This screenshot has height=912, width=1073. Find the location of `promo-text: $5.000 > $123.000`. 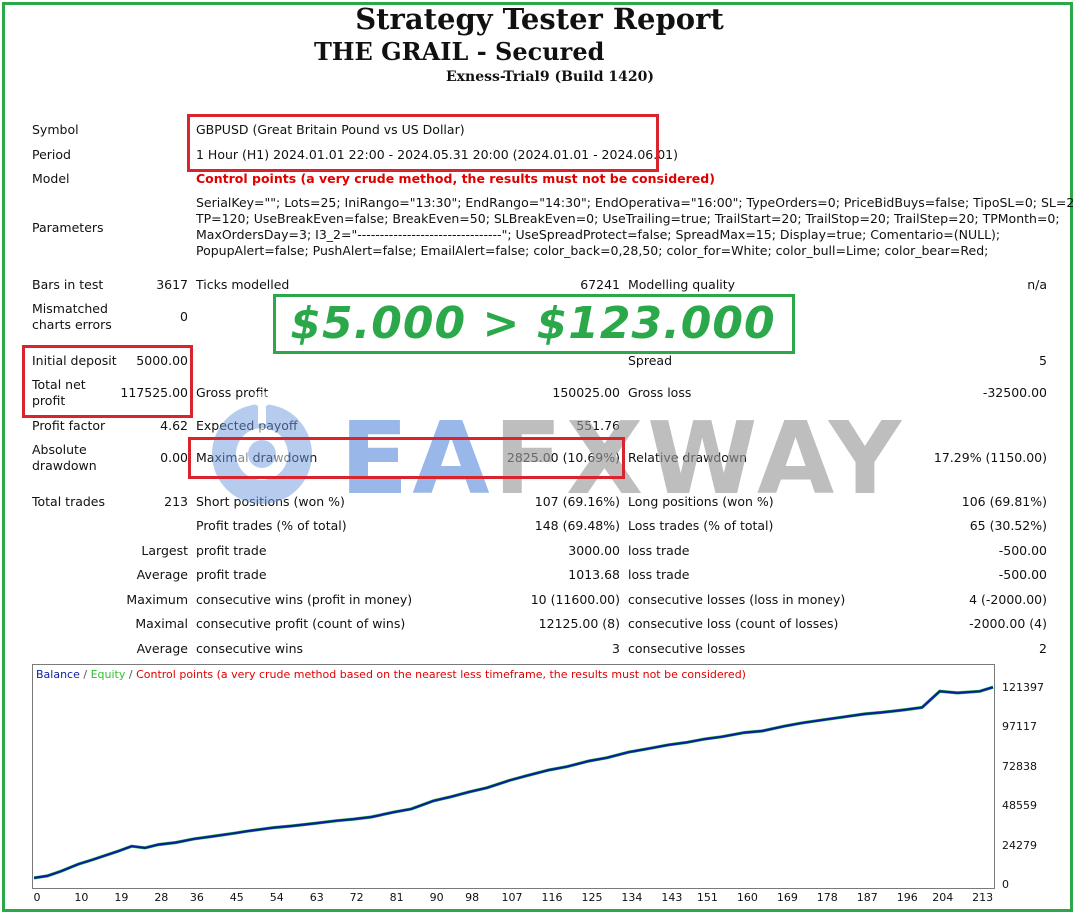

promo-text: $5.000 > $123.000 is located at coordinates (533, 323).